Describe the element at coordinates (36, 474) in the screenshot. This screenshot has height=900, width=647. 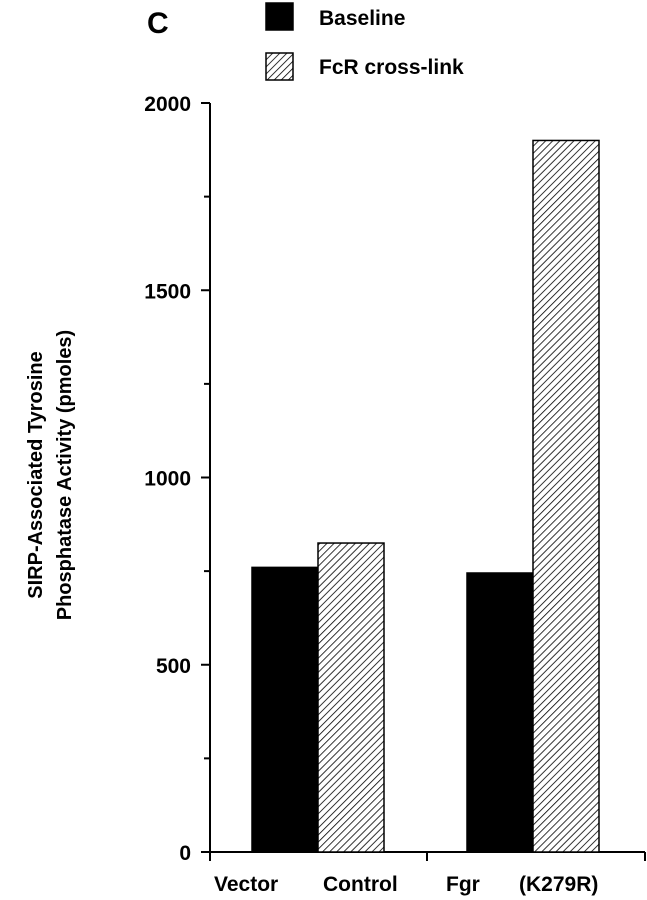
I see `y-axis-title-line-1: SIRP-Associated Tyrosine` at that location.